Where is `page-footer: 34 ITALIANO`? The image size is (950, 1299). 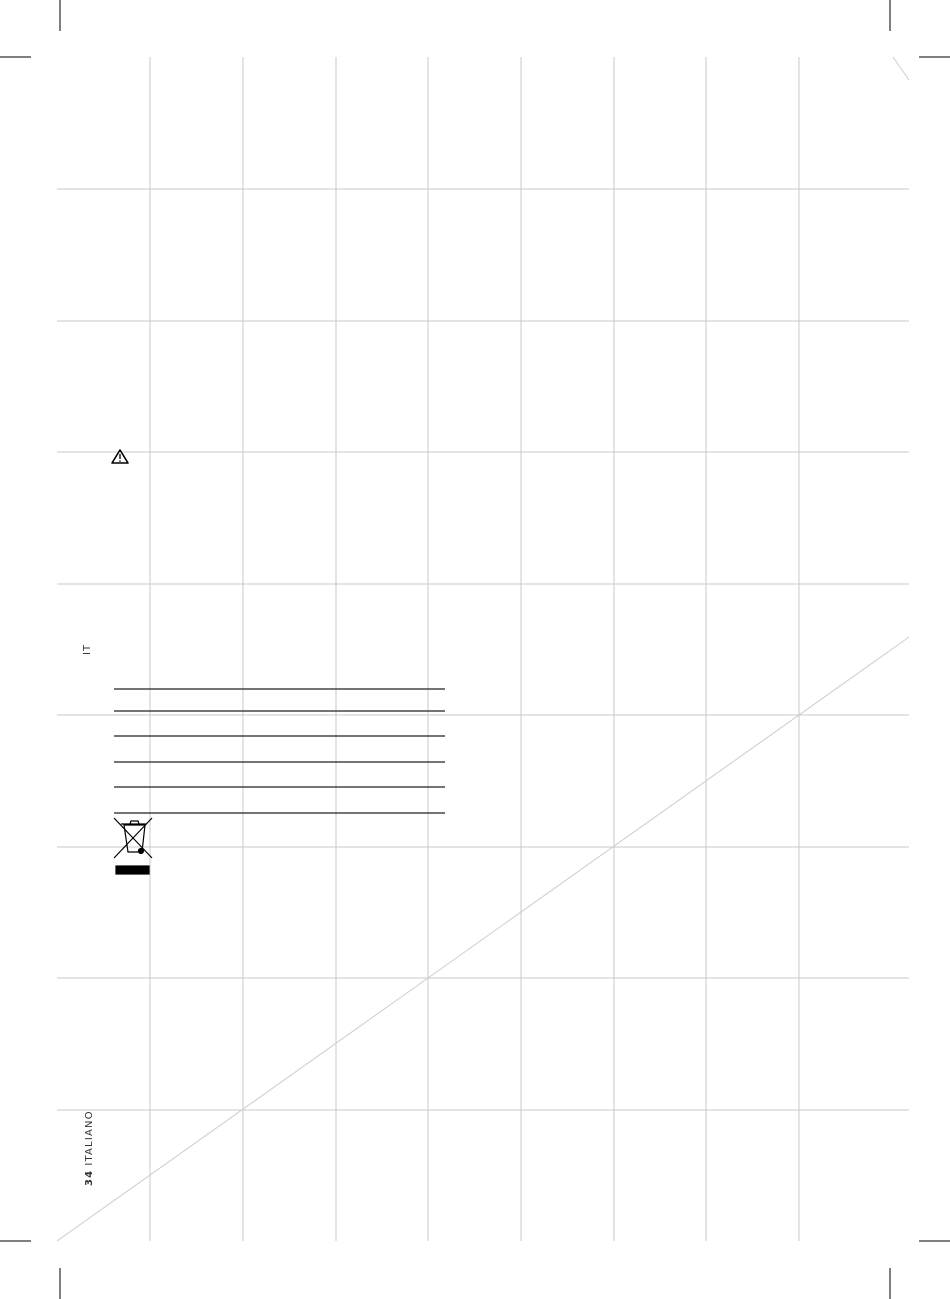
page-footer: 34 ITALIANO is located at coordinates (89, 1148).